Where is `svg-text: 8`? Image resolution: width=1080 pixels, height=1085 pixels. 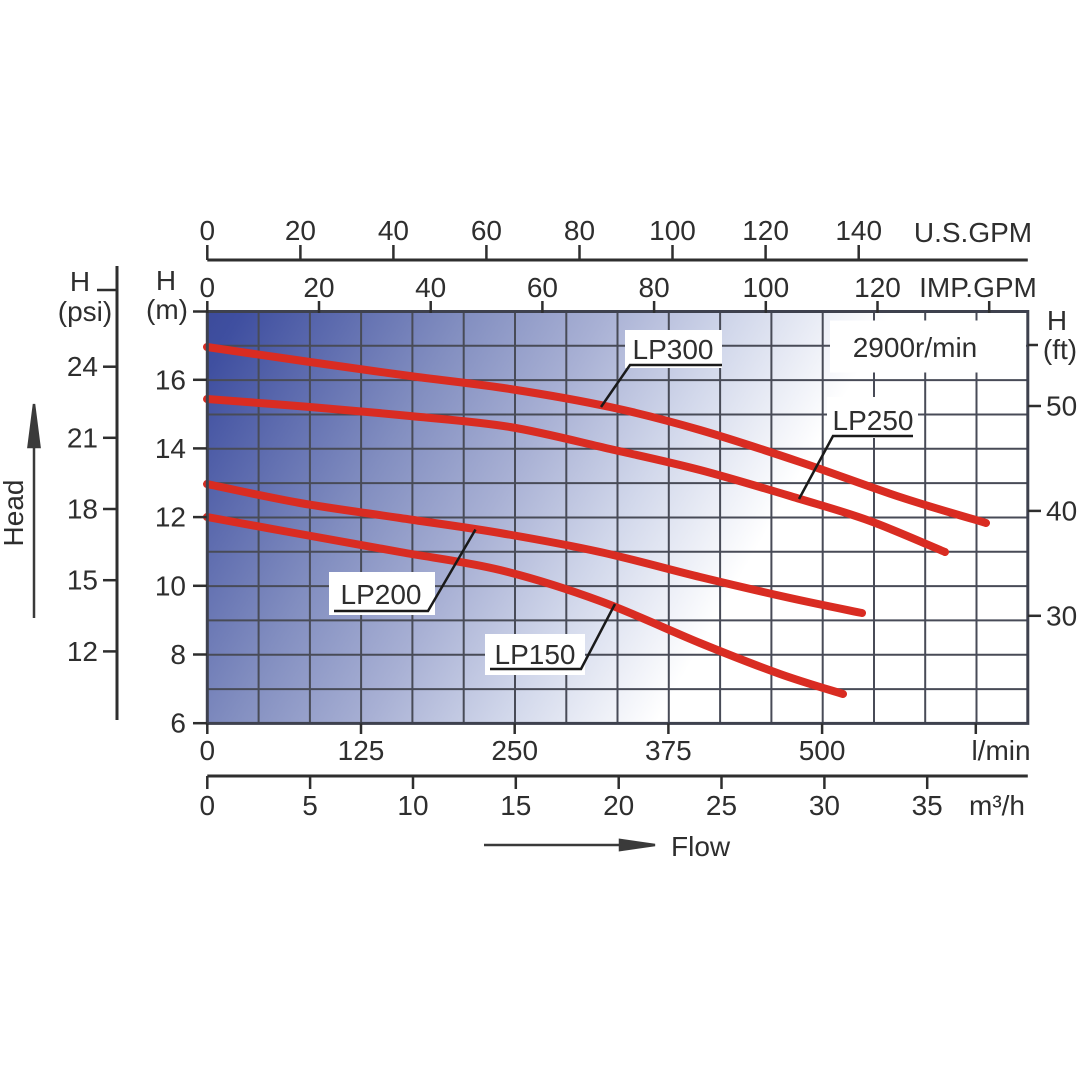 svg-text: 8 is located at coordinates (178, 654).